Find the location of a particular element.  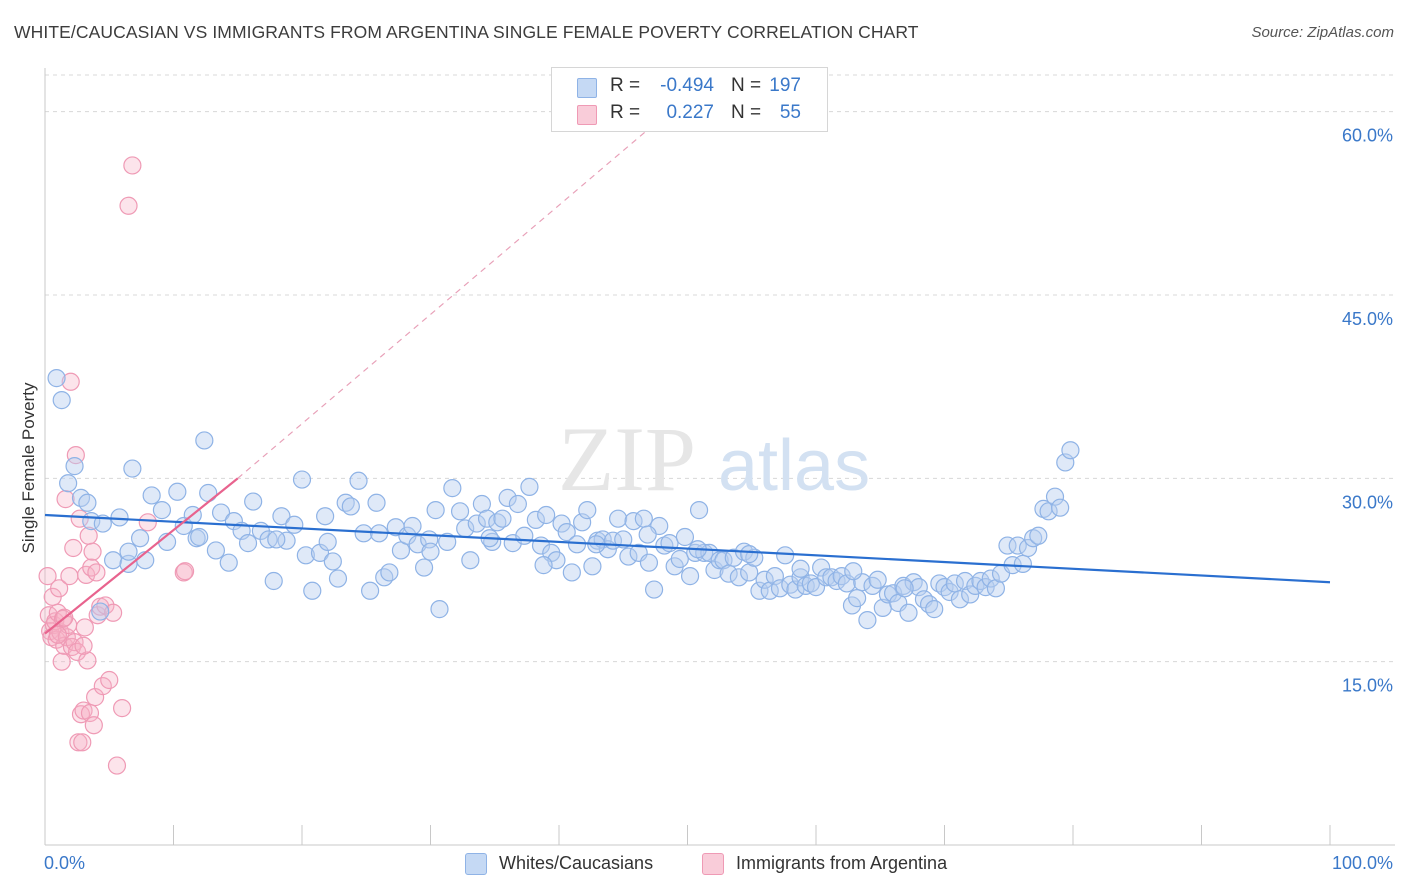

legend-swatch-blue is located at coordinates (587, 88).